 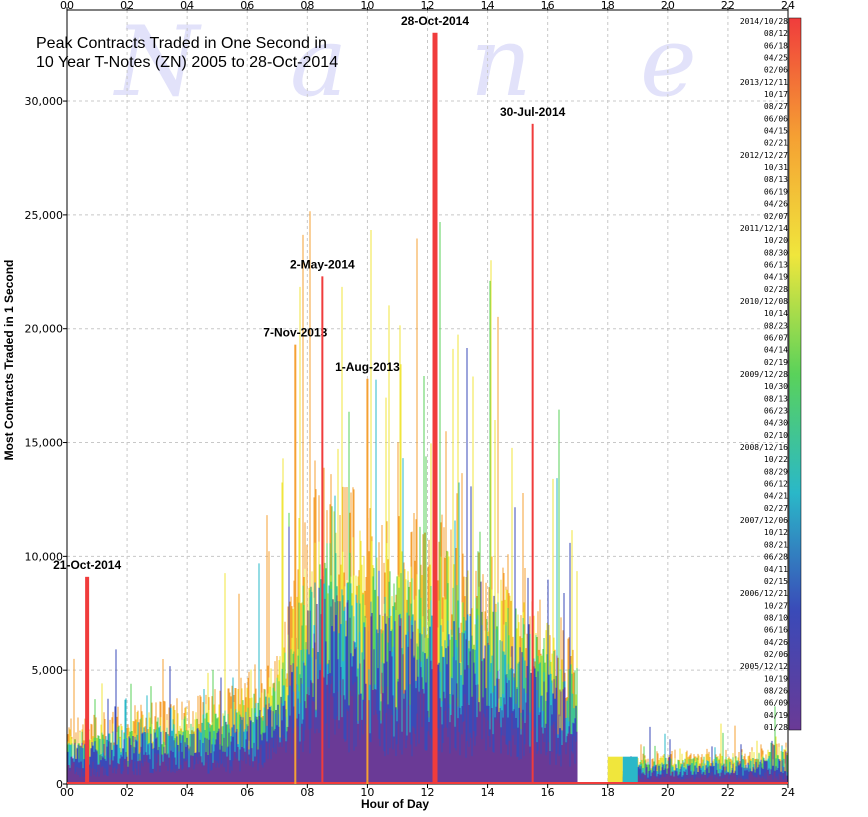 What do you see at coordinates (367, 792) in the screenshot?
I see `x-tick-label: 10` at bounding box center [367, 792].